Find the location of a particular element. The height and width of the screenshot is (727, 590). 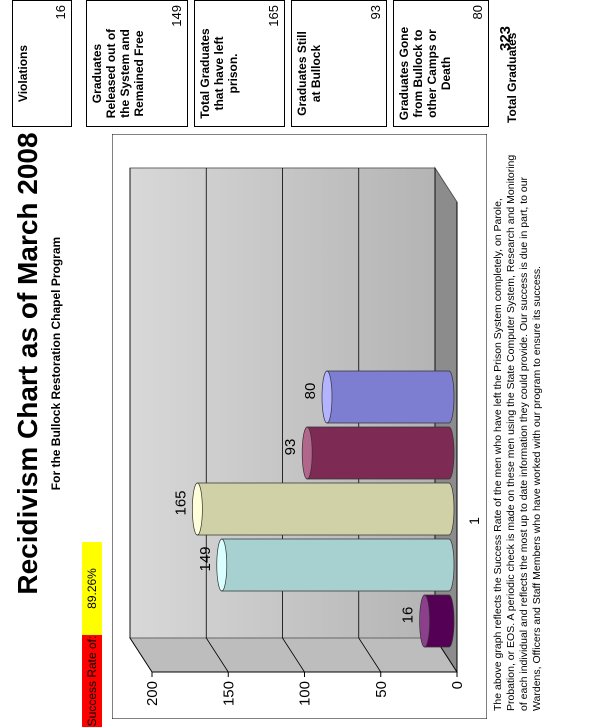

stats-row-label: Total Graduates that have left prison. is located at coordinates (219, 73).